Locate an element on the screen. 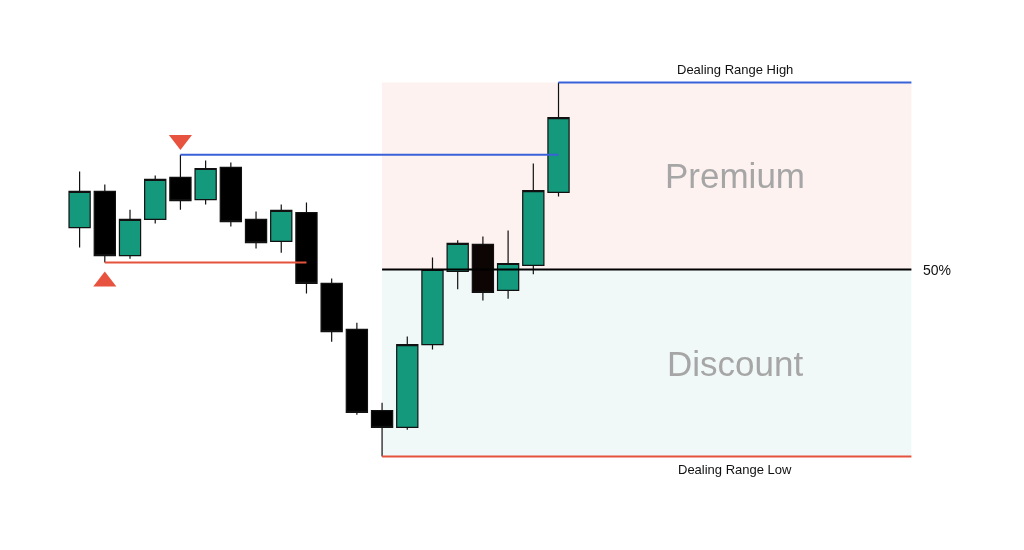 The image size is (1024, 550). series-label: Dealing Range Low is located at coordinates (735, 469).